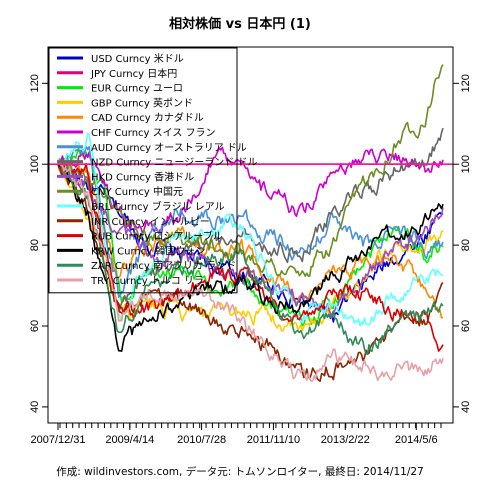 This screenshot has height=480, width=480. I want to click on y-tick-label-left: 40, so click(35, 407).